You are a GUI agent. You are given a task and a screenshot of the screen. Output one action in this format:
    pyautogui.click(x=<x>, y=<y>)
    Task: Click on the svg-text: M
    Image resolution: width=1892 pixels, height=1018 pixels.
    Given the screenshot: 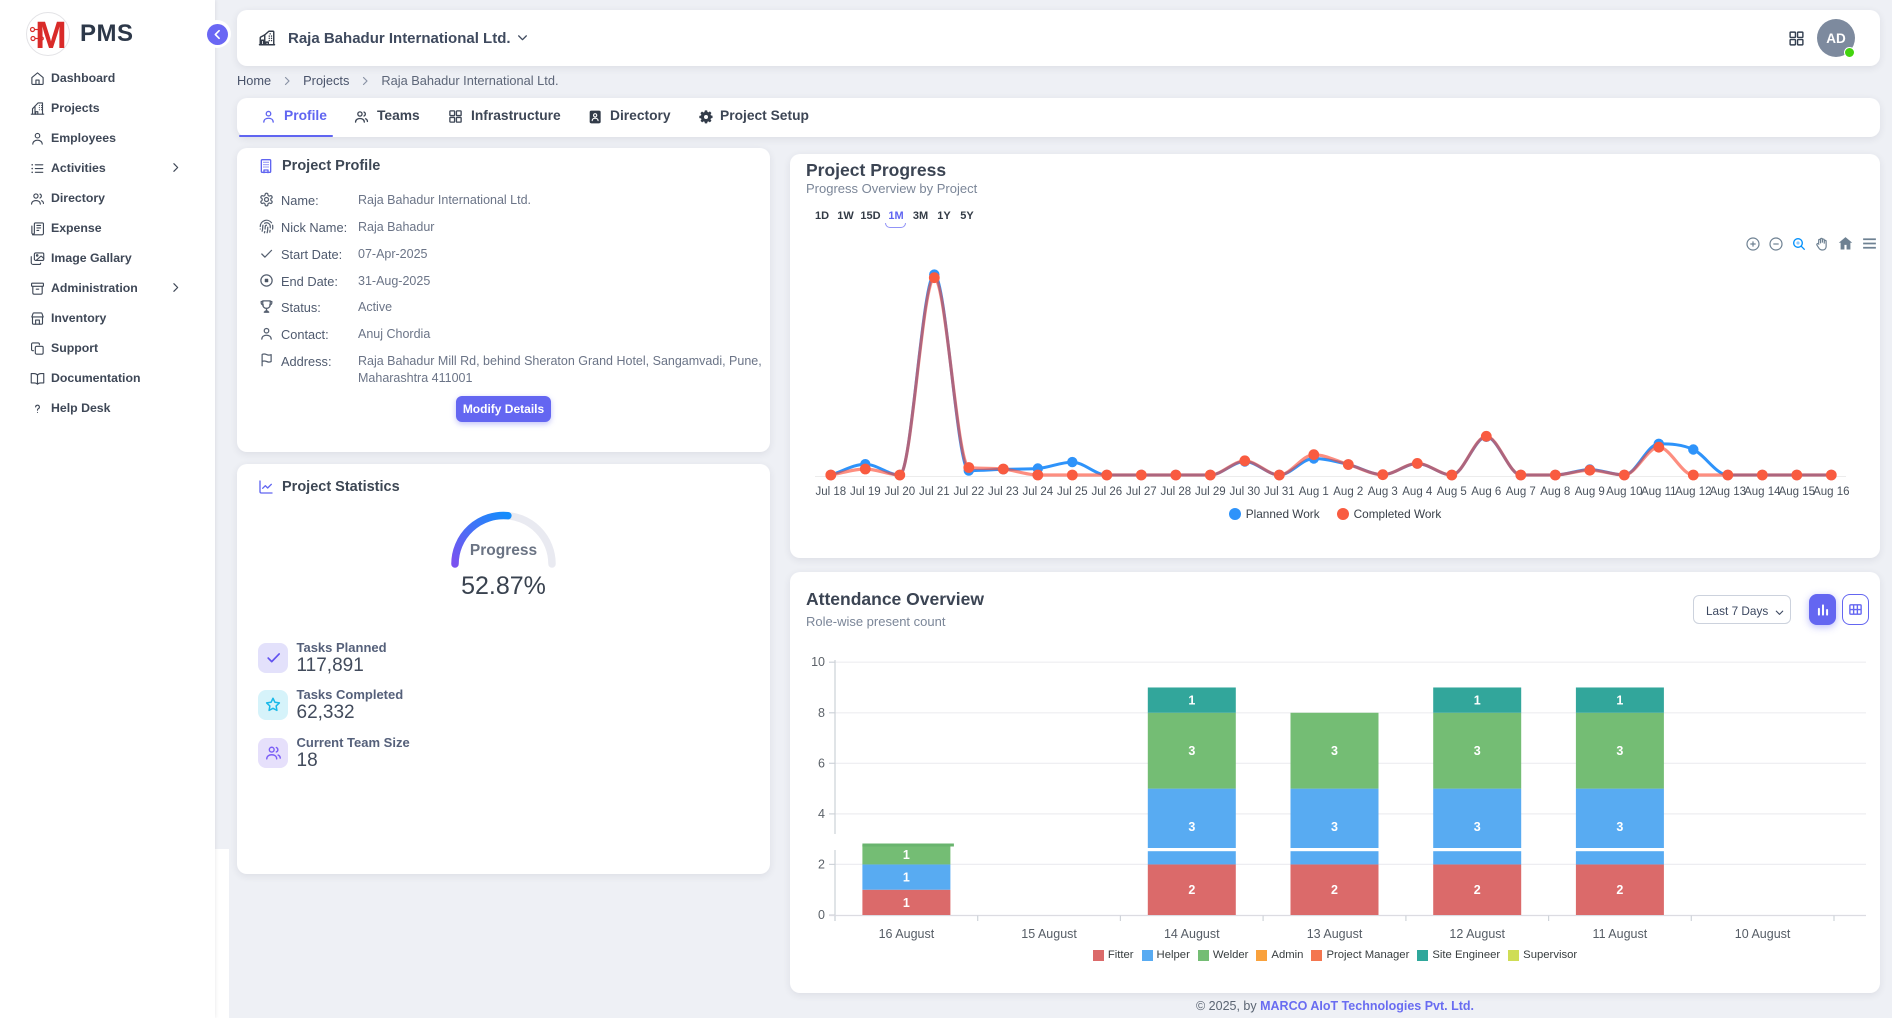 What is the action you would take?
    pyautogui.click(x=51, y=35)
    